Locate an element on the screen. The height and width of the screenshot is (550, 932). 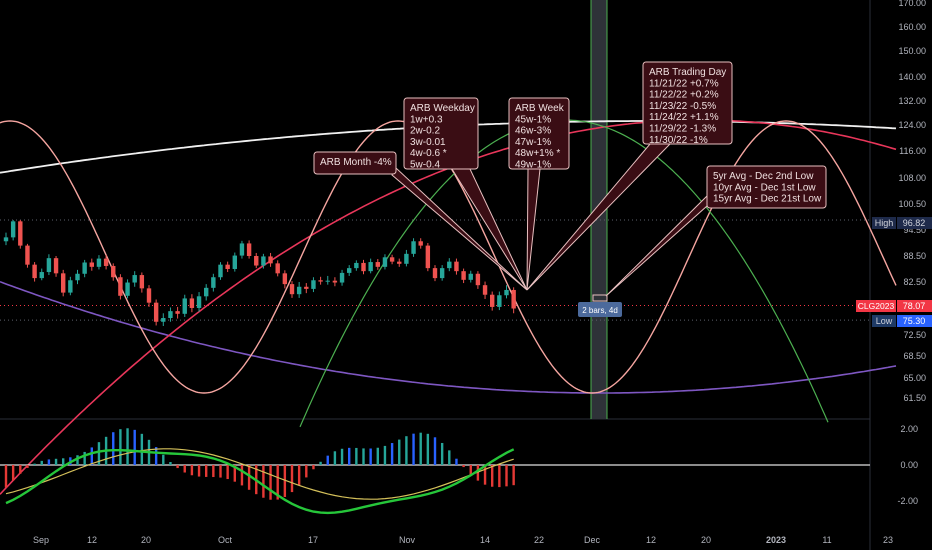
callout-text: 5yr Avg - Dec 2nd Low is located at coordinates (763, 176).